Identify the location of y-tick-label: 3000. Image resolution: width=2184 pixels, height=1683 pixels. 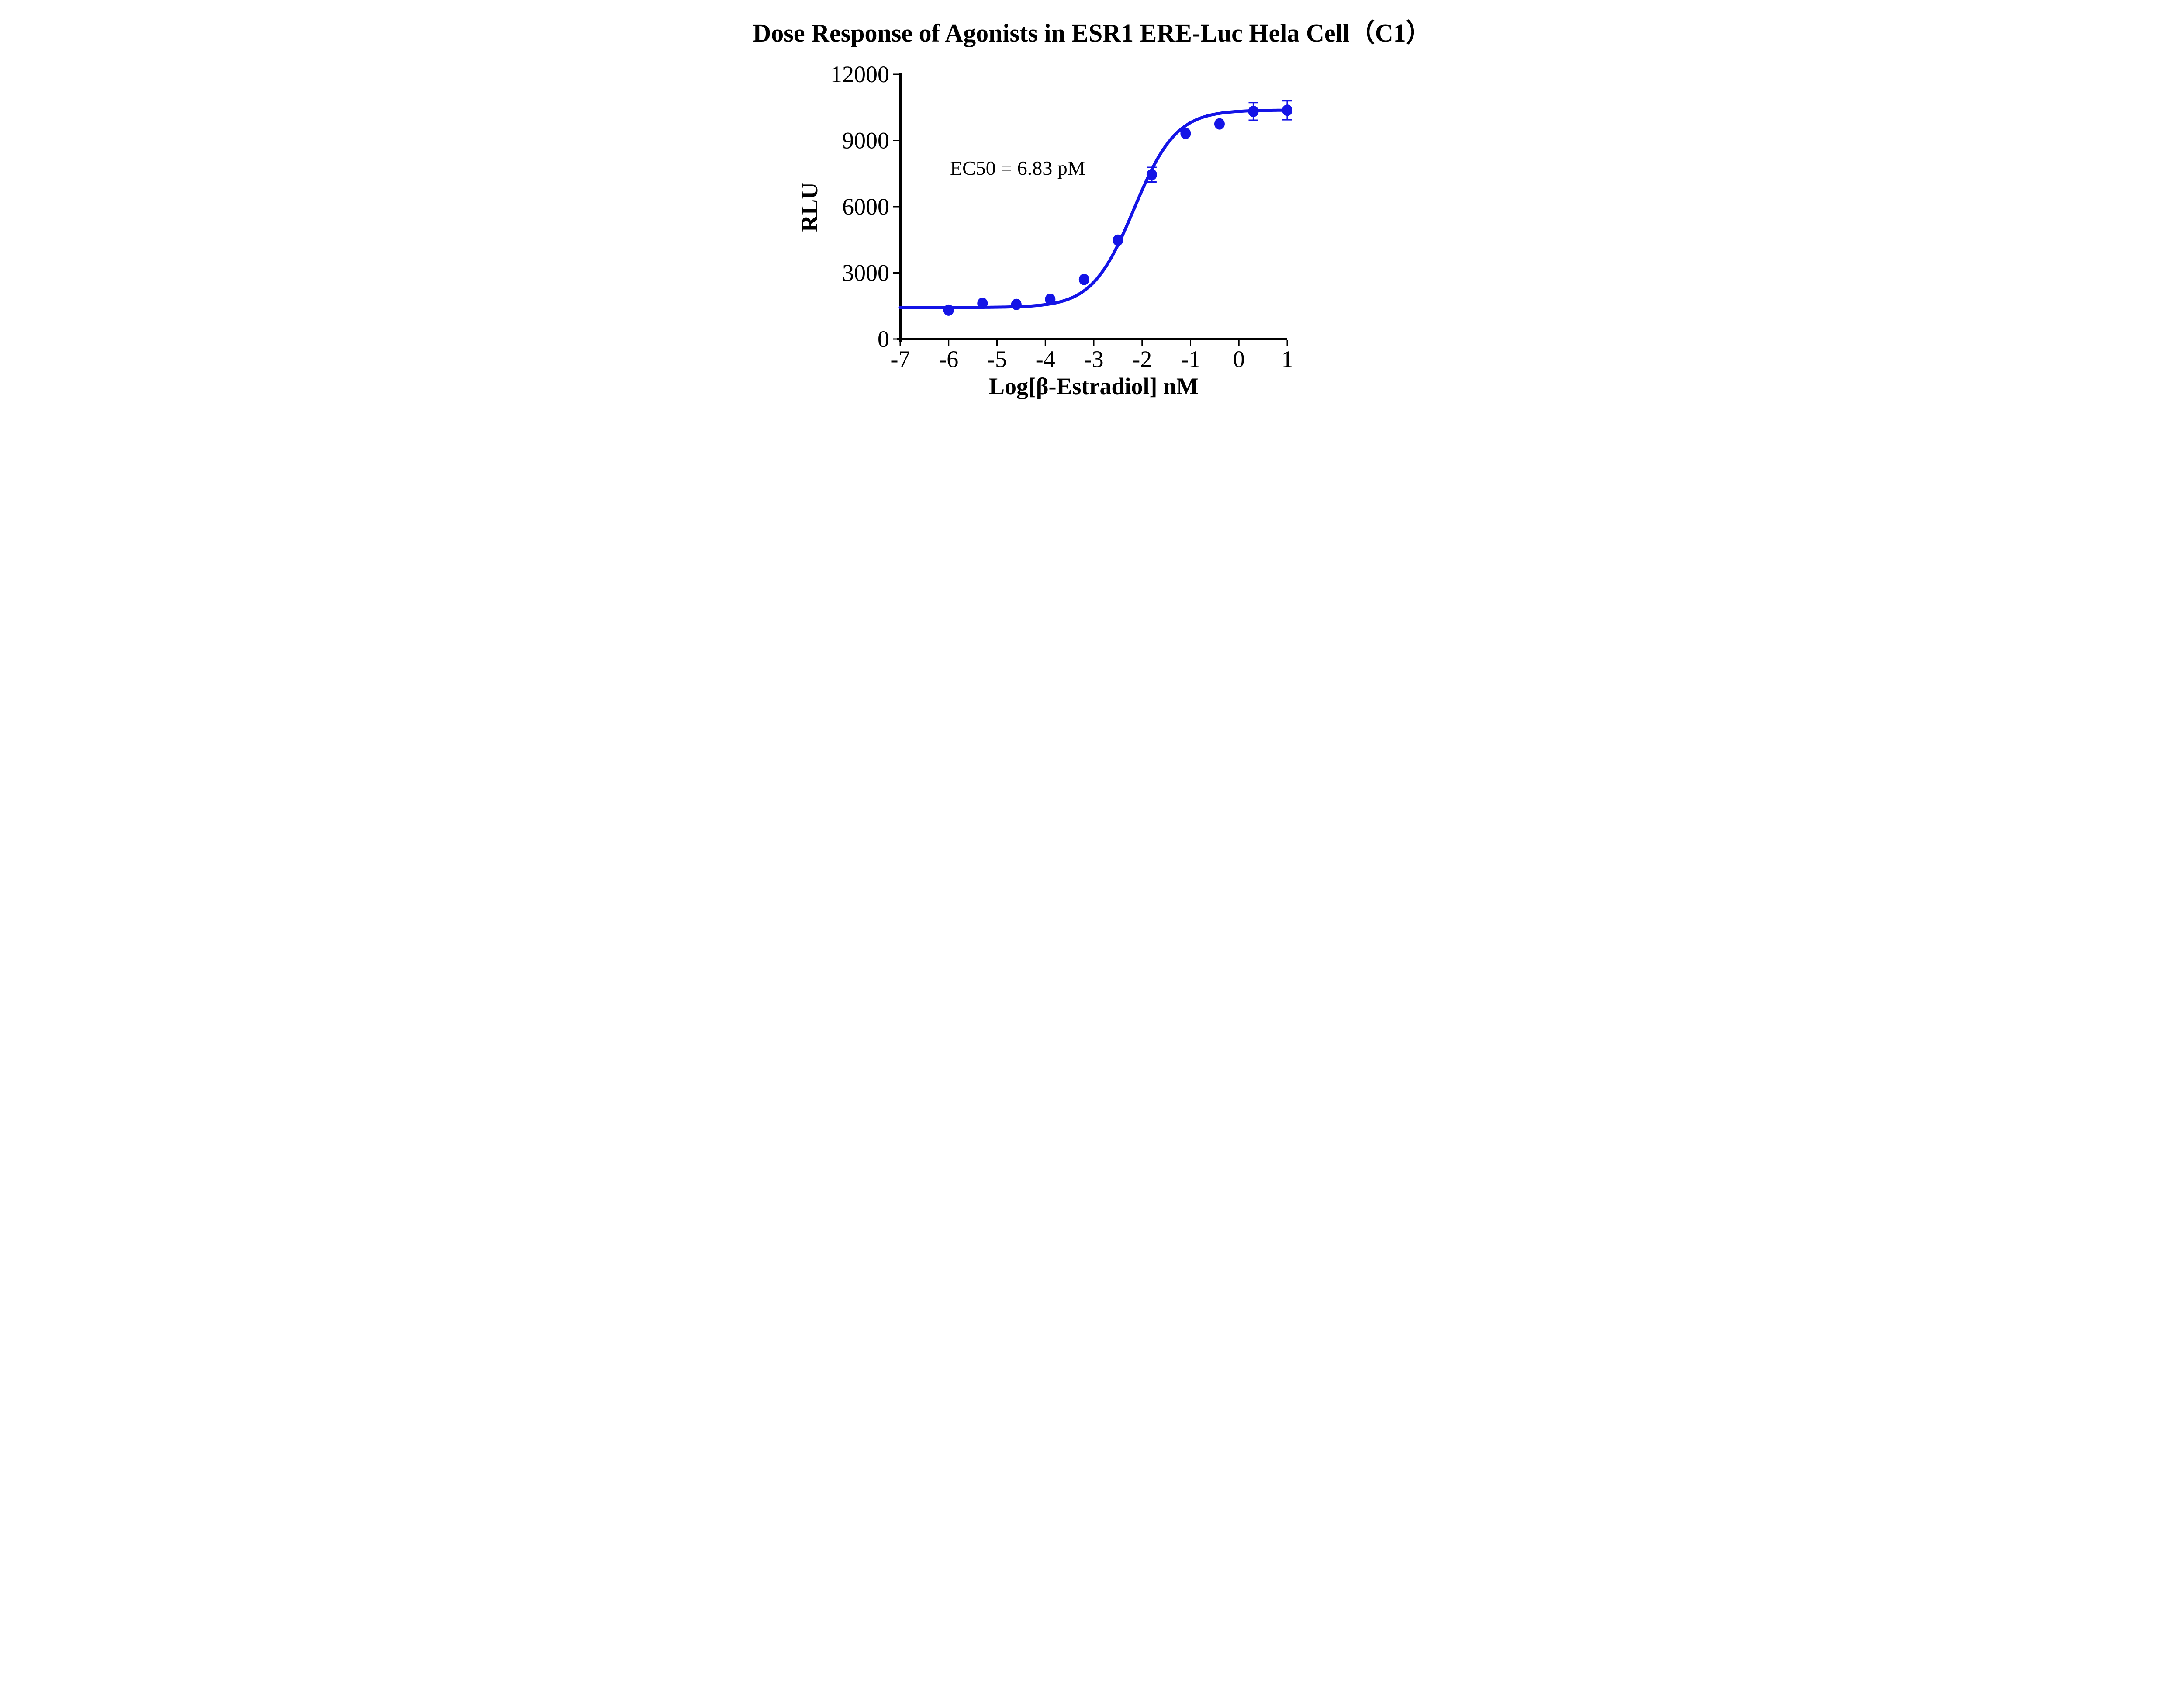
(865, 273).